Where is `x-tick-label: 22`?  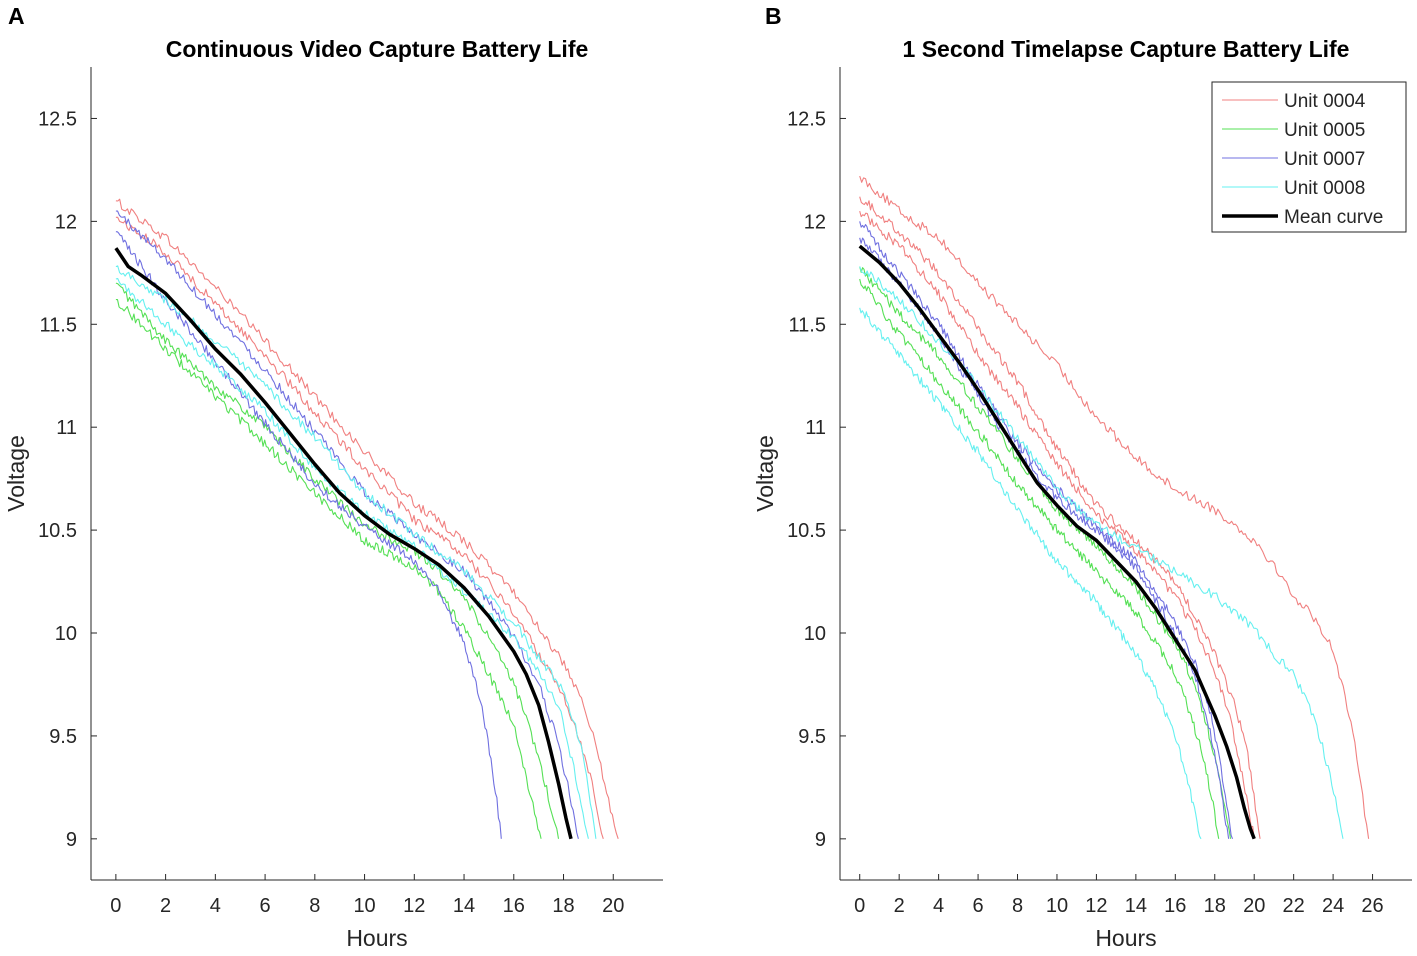
x-tick-label: 22 is located at coordinates (1294, 906).